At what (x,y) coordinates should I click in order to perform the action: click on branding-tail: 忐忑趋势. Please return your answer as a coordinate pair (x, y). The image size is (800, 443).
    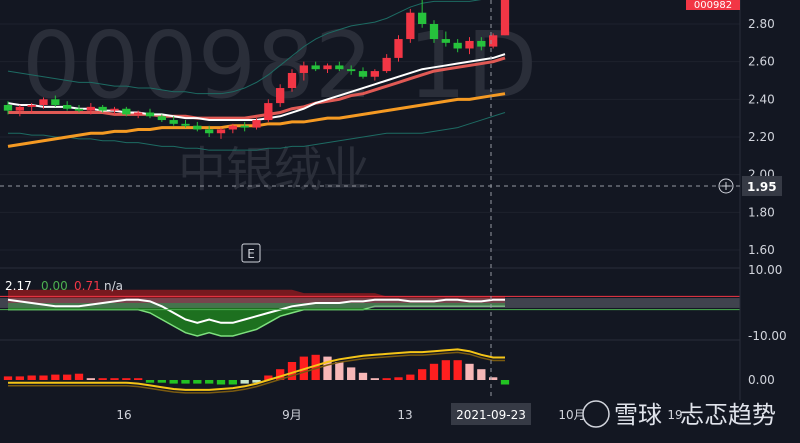
    Looking at the image, I should click on (728, 415).